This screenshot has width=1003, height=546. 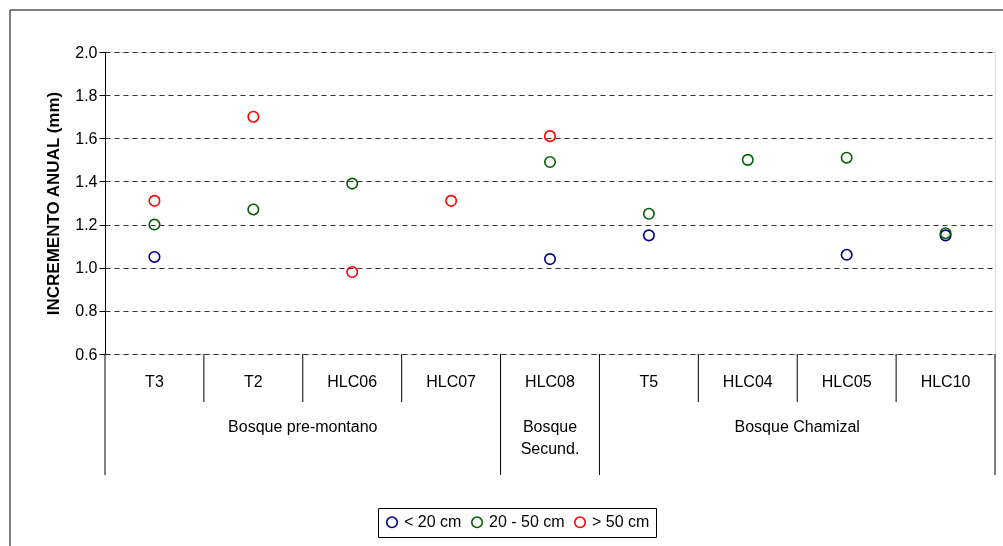 What do you see at coordinates (86, 311) in the screenshot?
I see `y-tick-label: 0.8` at bounding box center [86, 311].